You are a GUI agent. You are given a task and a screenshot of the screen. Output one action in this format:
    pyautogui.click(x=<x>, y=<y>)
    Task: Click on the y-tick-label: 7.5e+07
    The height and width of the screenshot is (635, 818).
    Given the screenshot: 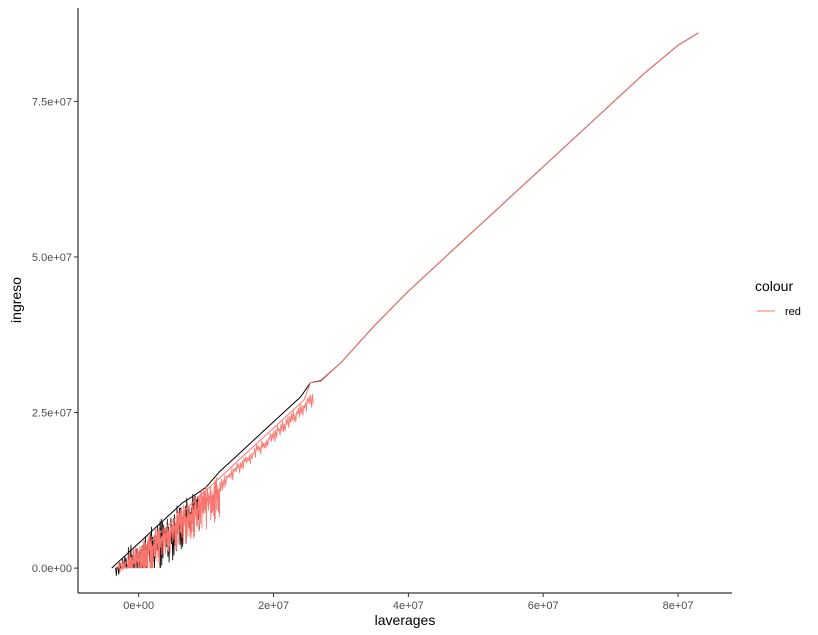 What is the action you would take?
    pyautogui.click(x=52, y=102)
    